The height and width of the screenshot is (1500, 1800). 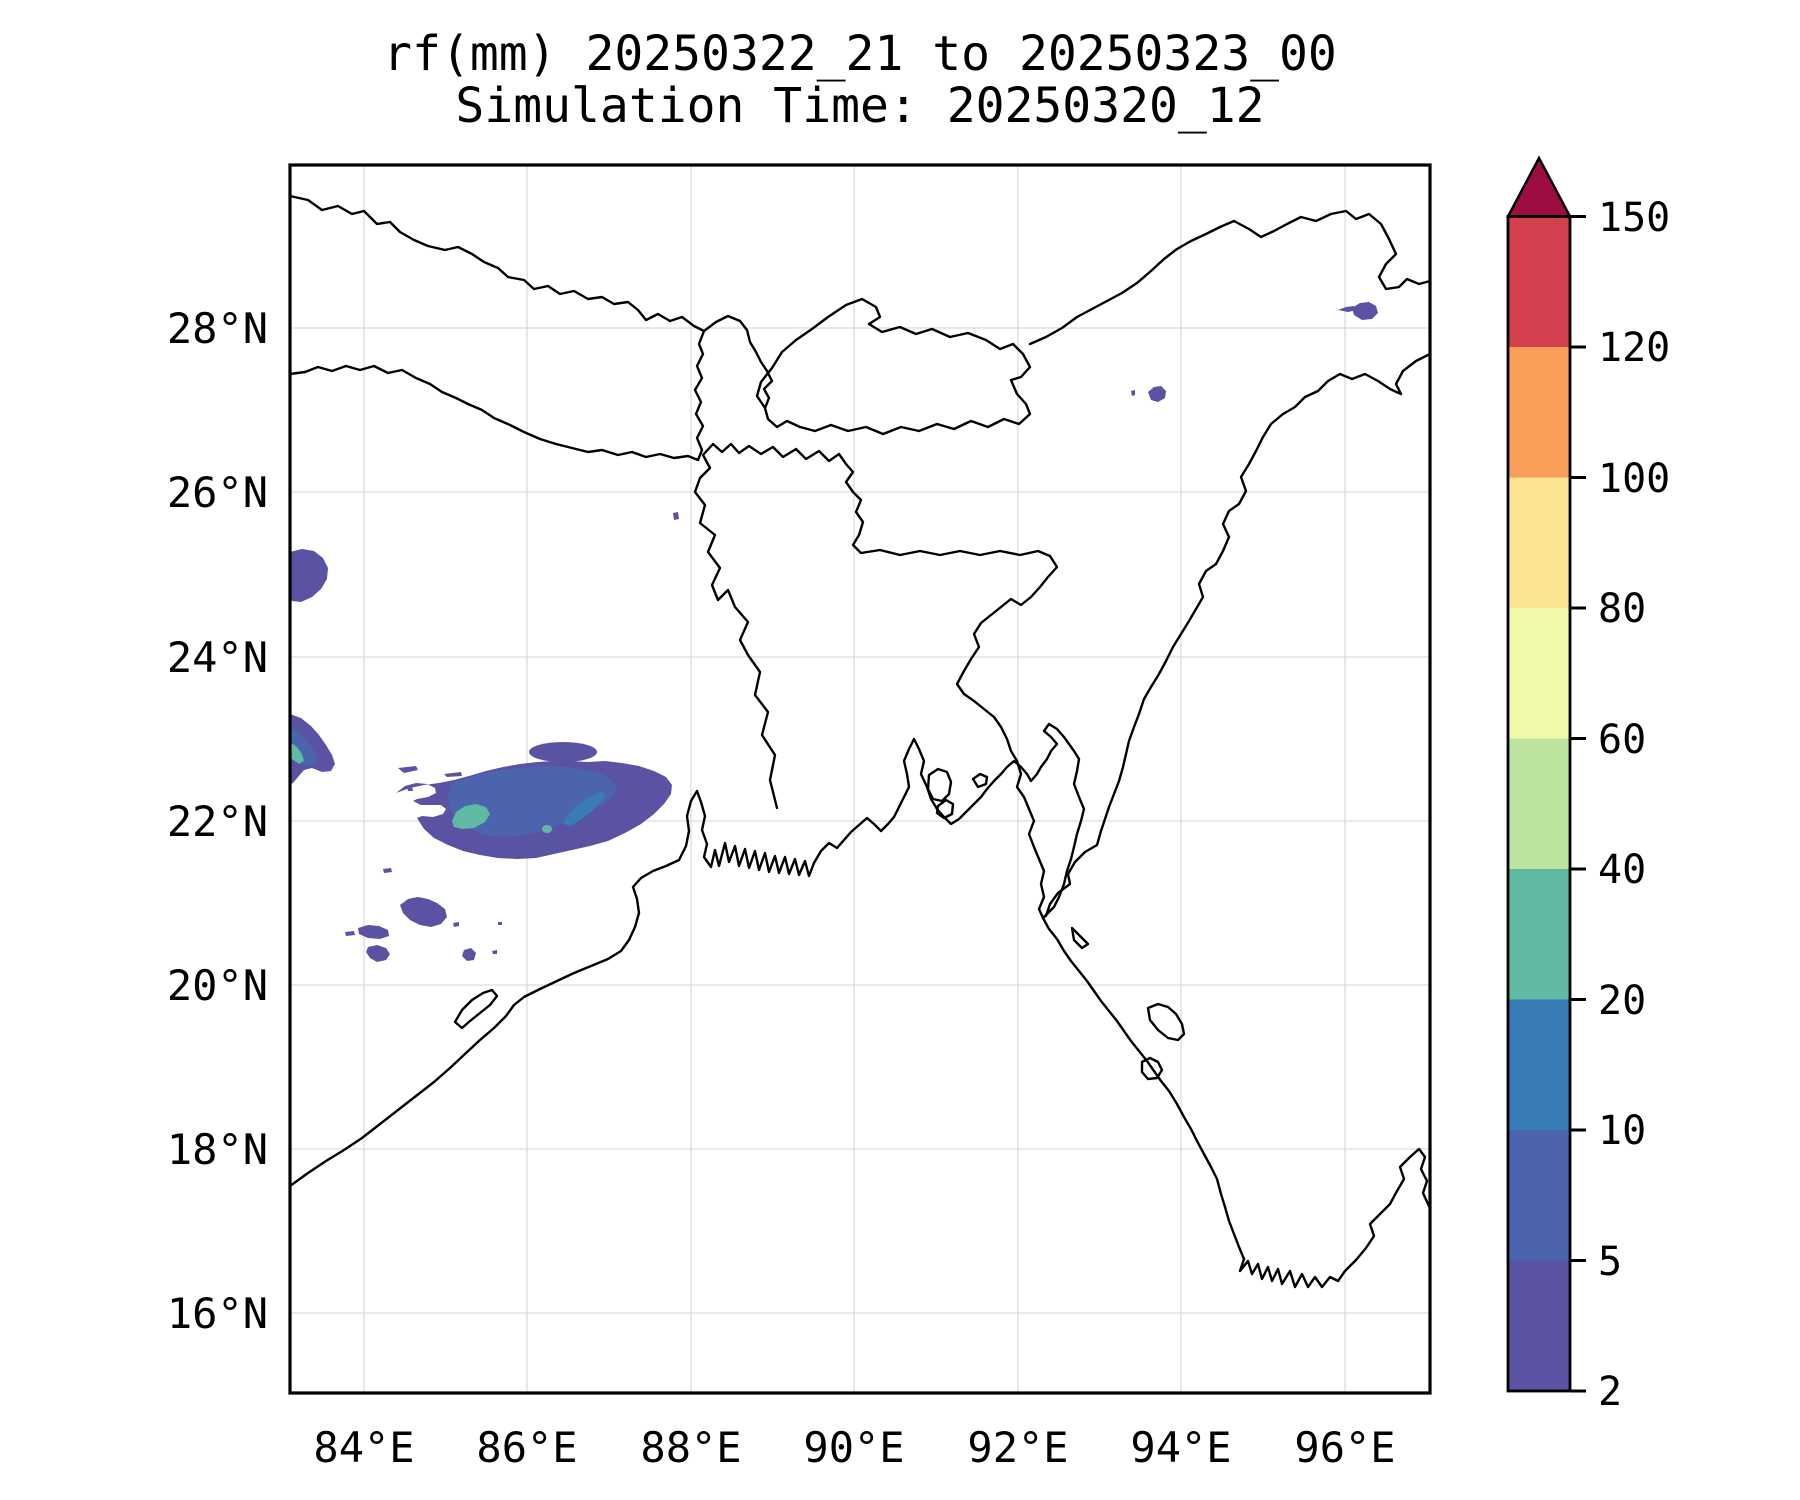 I want to click on rain-patch-left-23n-core, so click(x=297, y=753).